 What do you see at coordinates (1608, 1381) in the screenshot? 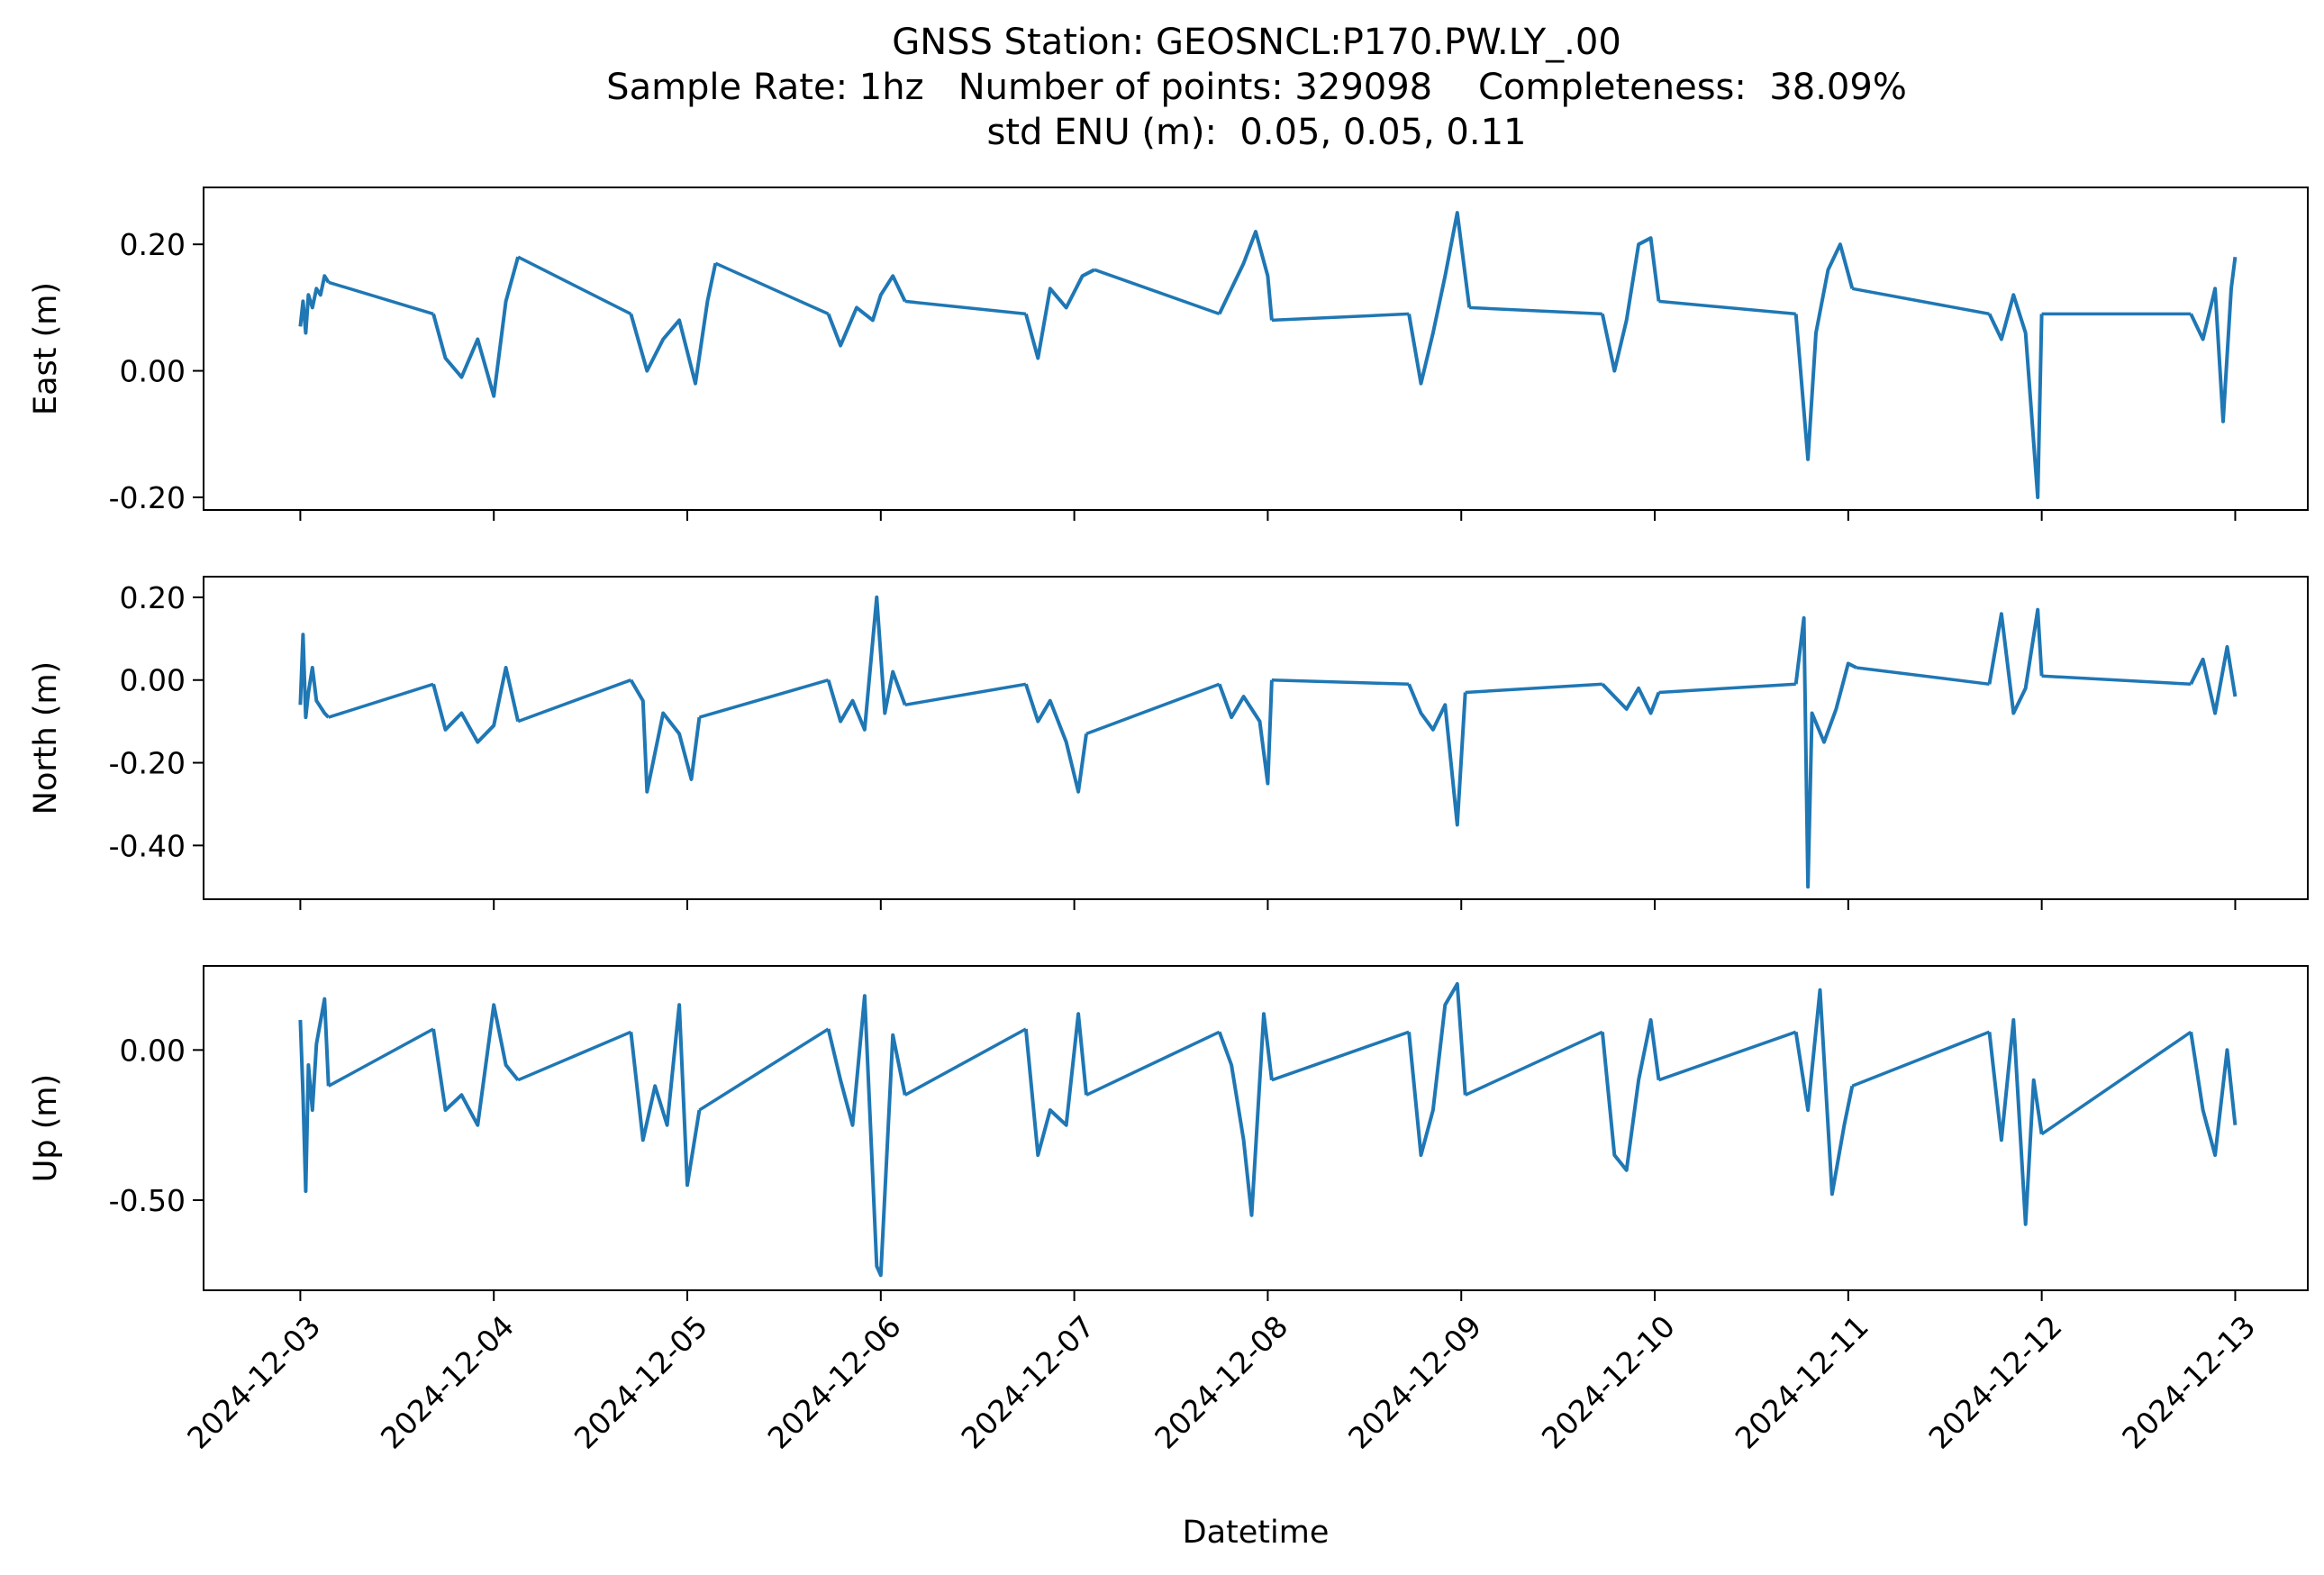
I see `x-tick-label: 2024-12-10` at bounding box center [1608, 1381].